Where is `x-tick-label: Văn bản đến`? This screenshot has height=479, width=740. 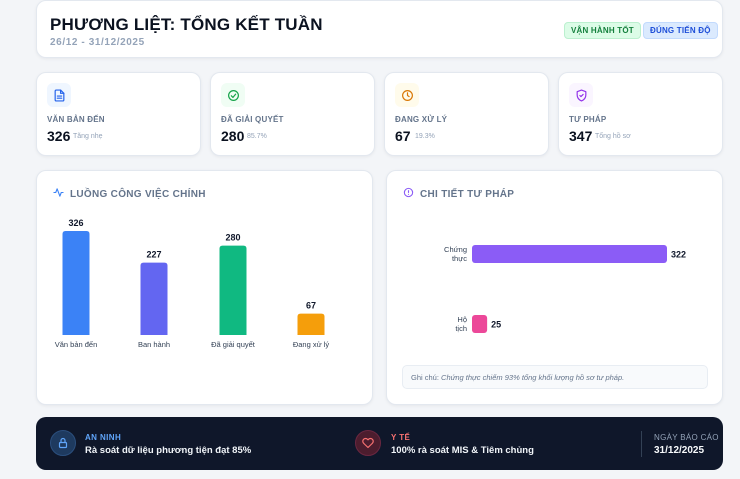 x-tick-label: Văn bản đến is located at coordinates (76, 344).